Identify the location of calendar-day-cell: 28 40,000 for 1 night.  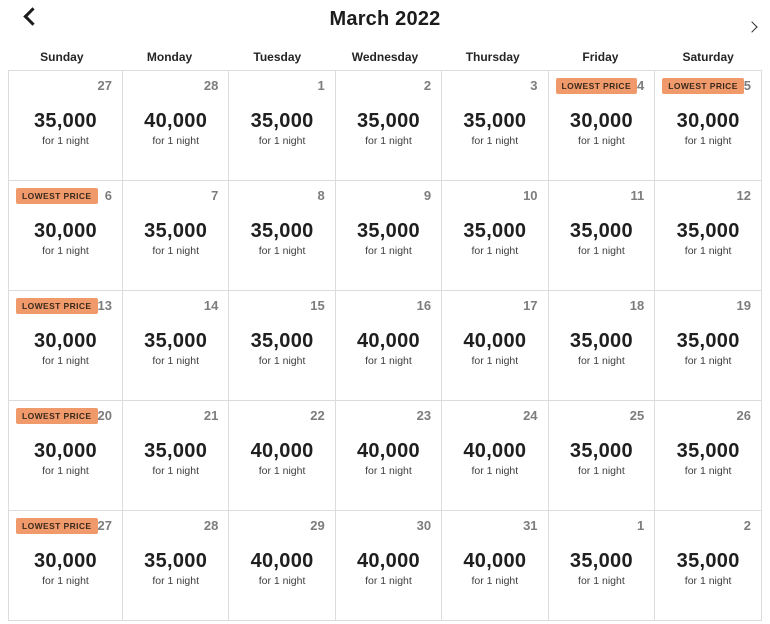
(176, 126).